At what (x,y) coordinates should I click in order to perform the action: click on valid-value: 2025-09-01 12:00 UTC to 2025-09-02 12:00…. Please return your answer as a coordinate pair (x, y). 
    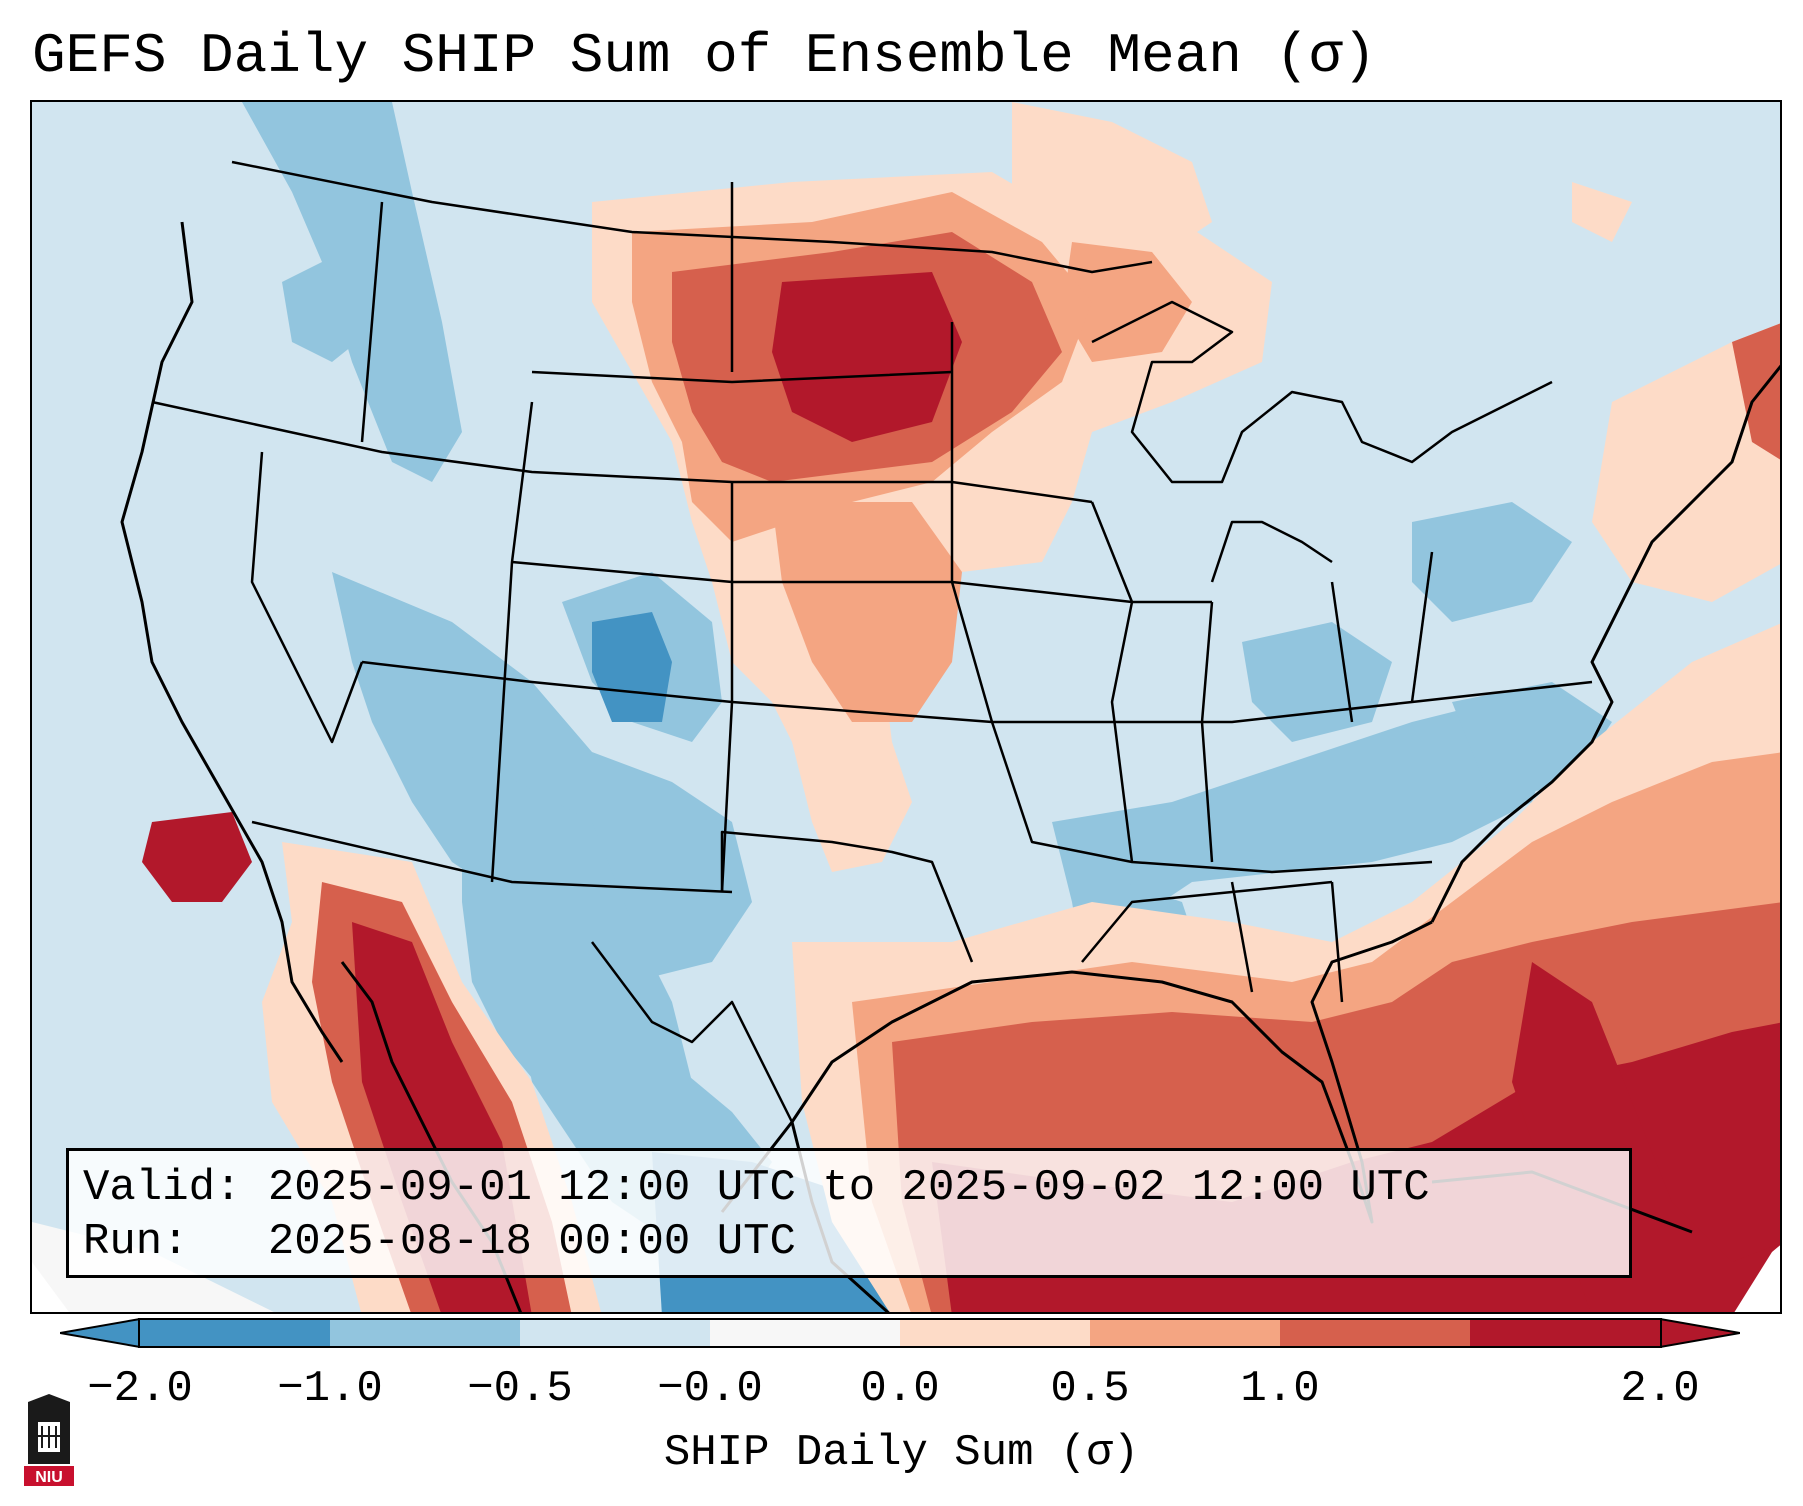
    Looking at the image, I should click on (848, 1188).